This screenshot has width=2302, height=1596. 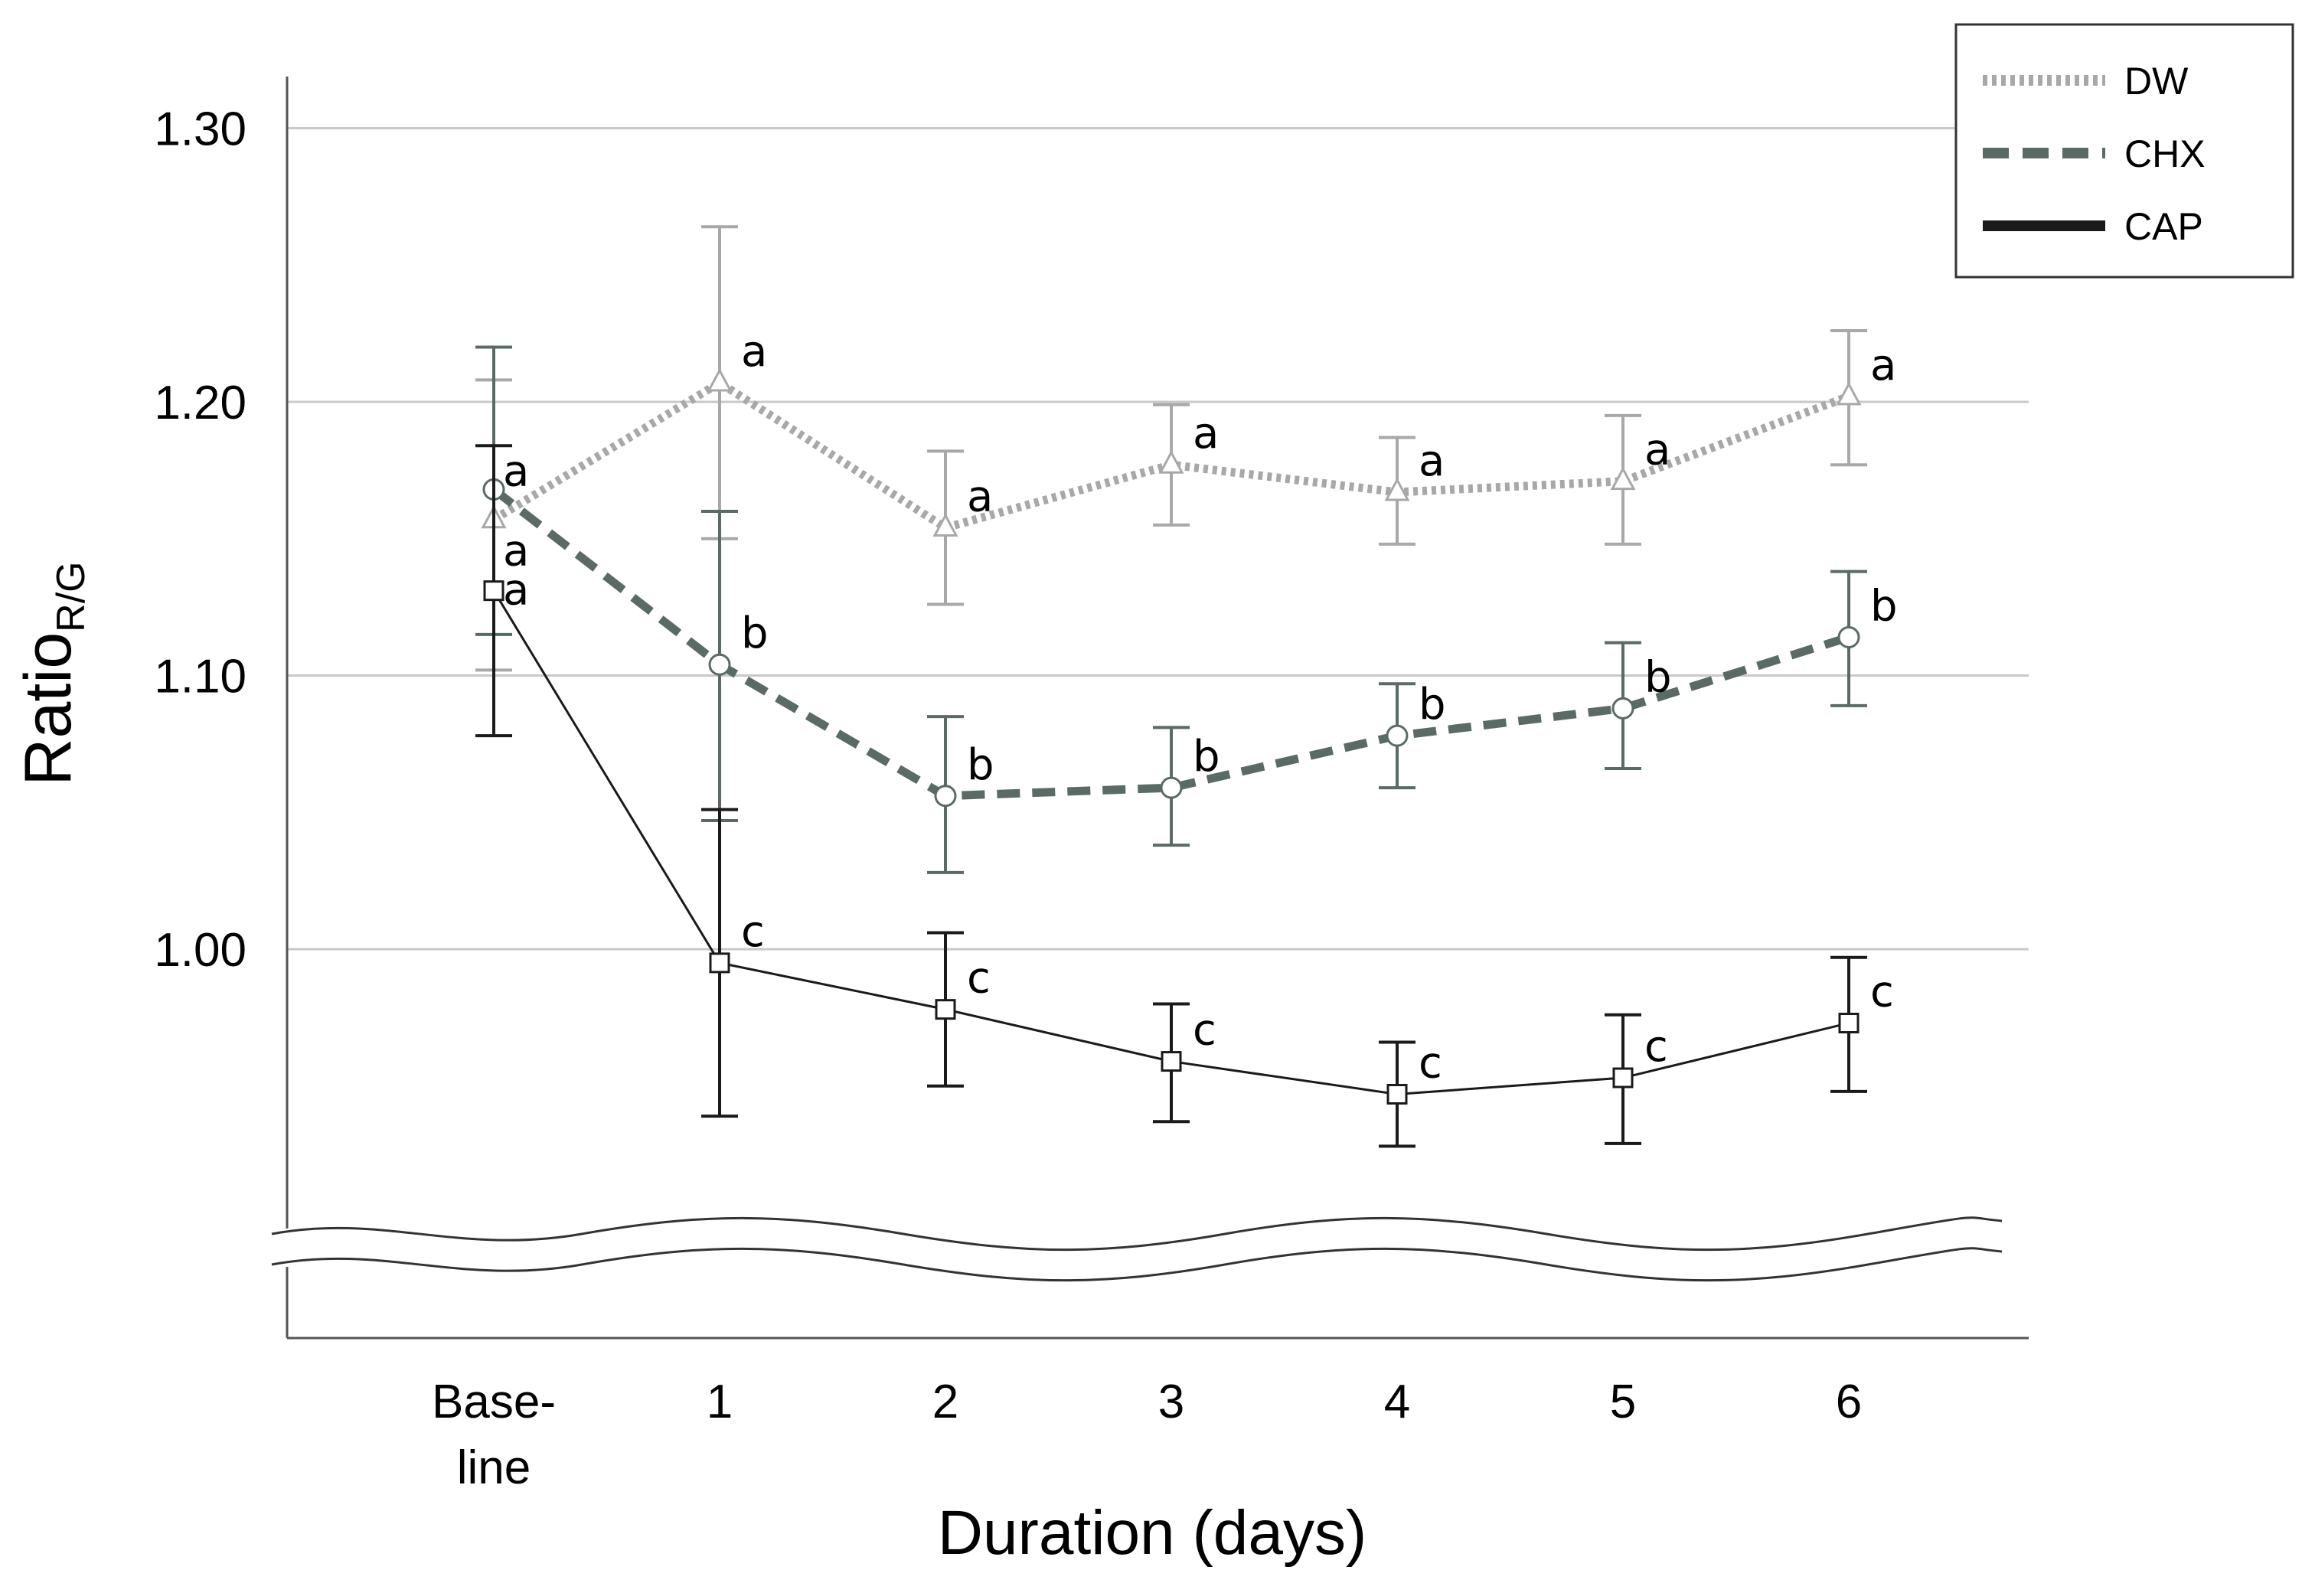 What do you see at coordinates (2165, 153) in the screenshot?
I see `legend-label: CHX` at bounding box center [2165, 153].